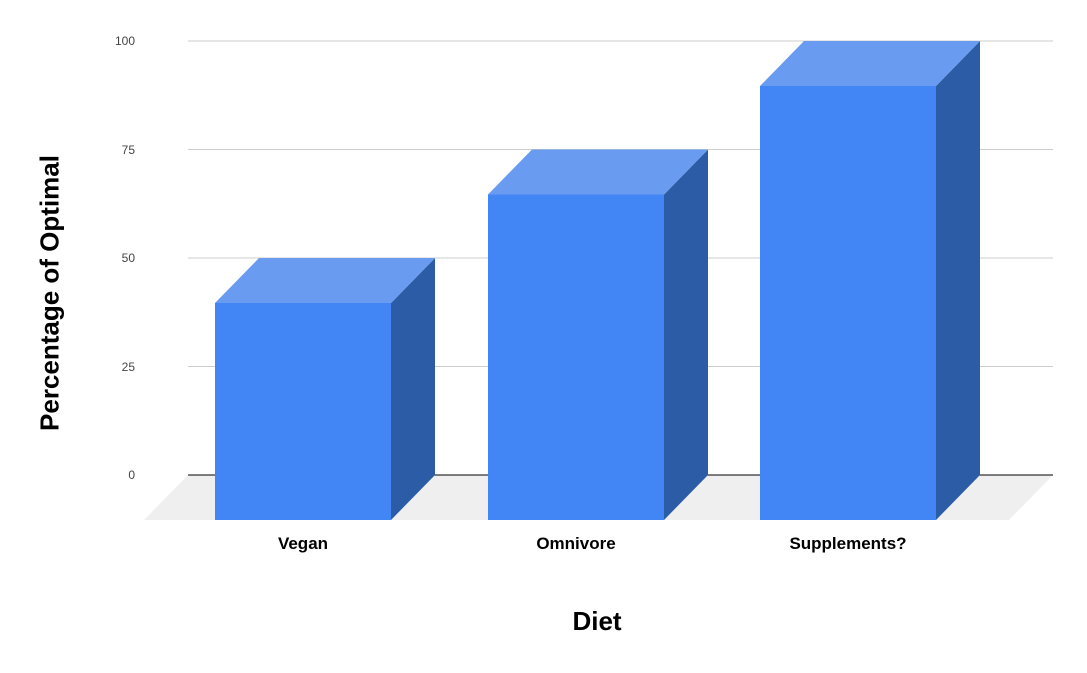 The image size is (1087, 673). What do you see at coordinates (576, 543) in the screenshot?
I see `category-label-omnivore: Omnivore` at bounding box center [576, 543].